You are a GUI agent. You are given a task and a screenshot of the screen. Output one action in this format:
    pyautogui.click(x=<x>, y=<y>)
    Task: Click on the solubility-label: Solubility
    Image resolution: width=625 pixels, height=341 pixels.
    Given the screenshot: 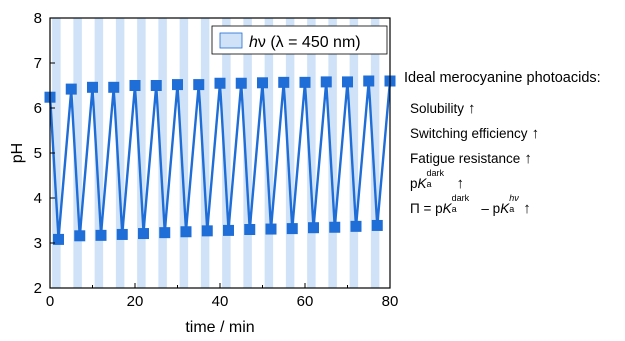 What is the action you would take?
    pyautogui.click(x=437, y=108)
    